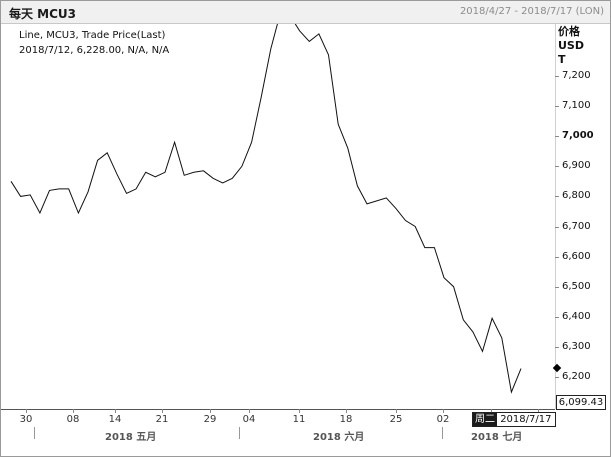  What do you see at coordinates (278, 433) in the screenshot?
I see `x-axis` at bounding box center [278, 433].